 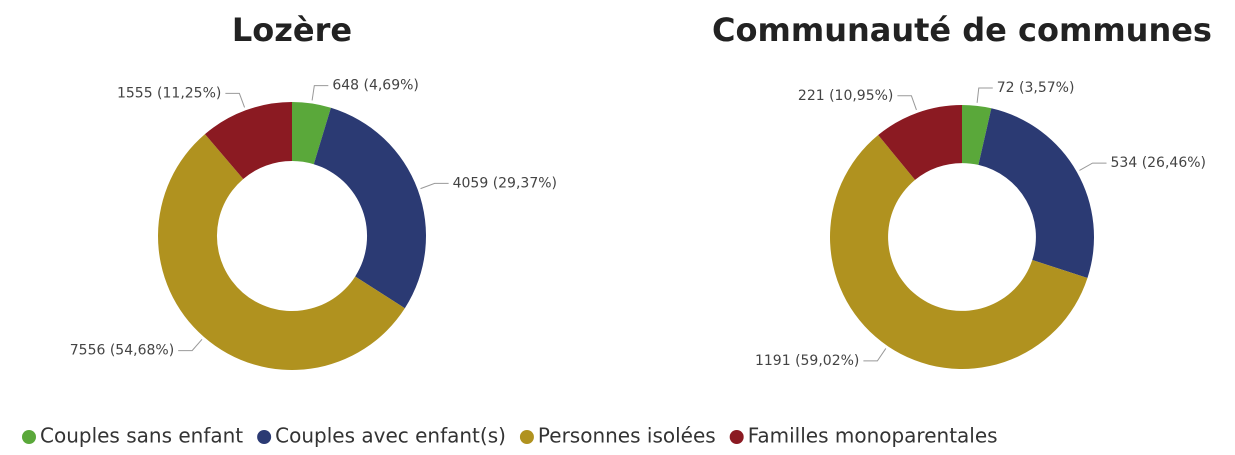 What do you see at coordinates (845, 96) in the screenshot?
I see `data-label: 221 (10,95%)` at bounding box center [845, 96].